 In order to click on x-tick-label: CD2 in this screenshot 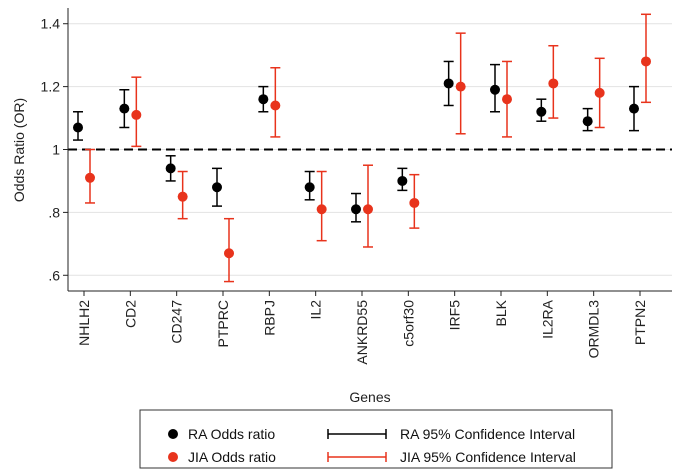, I will do `click(130, 314)`.